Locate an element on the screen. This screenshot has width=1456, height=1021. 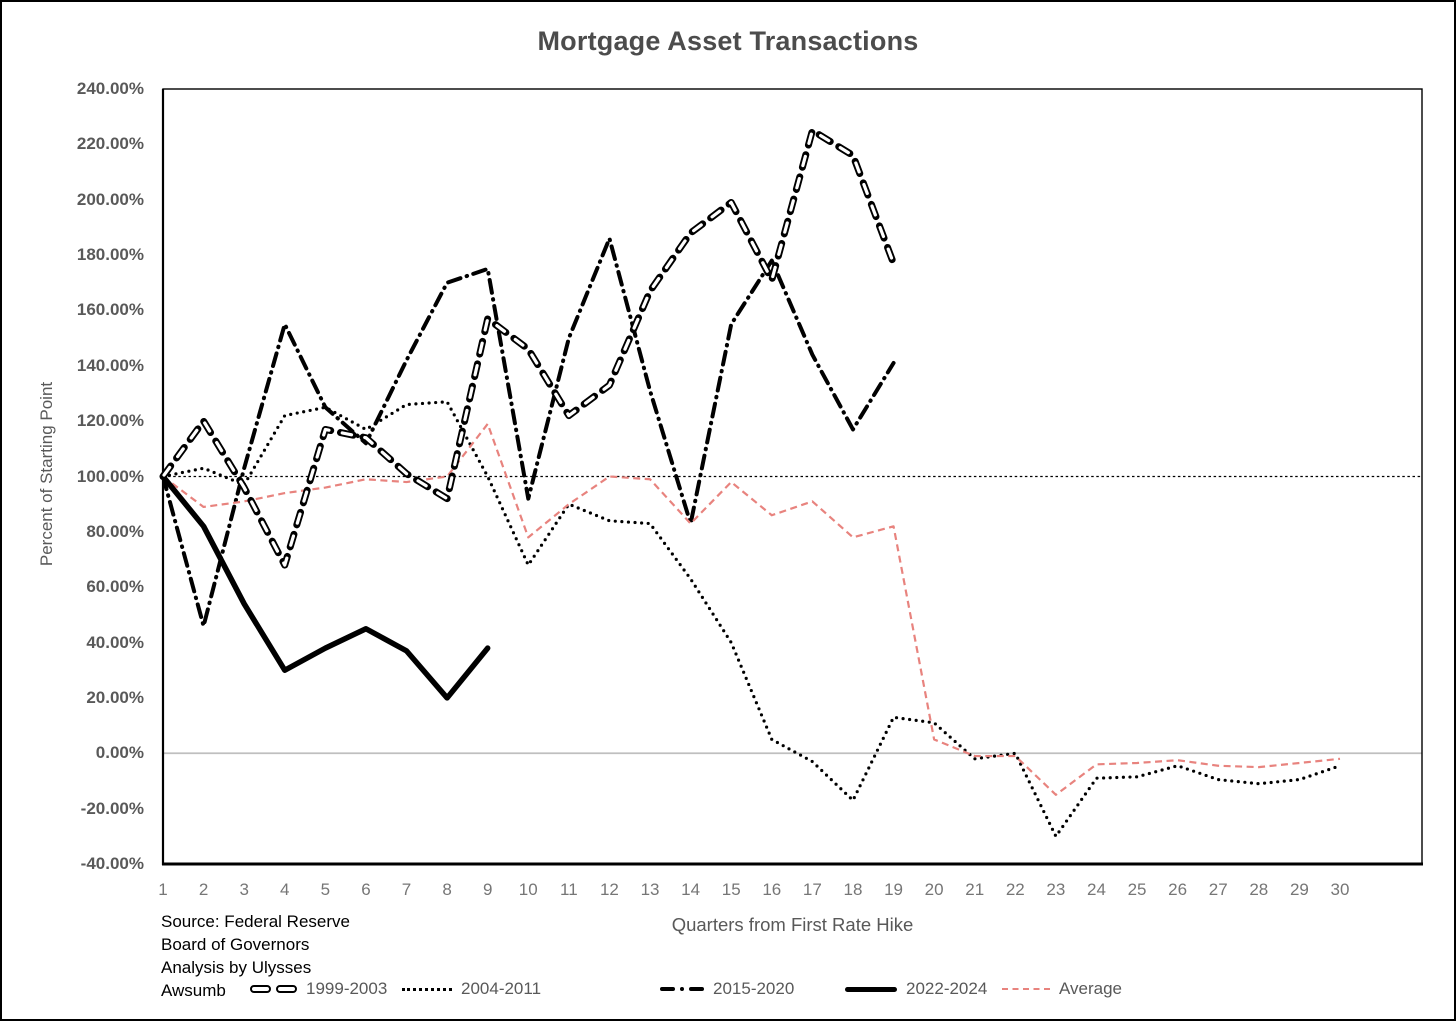
x-tick-label: 16 is located at coordinates (772, 889).